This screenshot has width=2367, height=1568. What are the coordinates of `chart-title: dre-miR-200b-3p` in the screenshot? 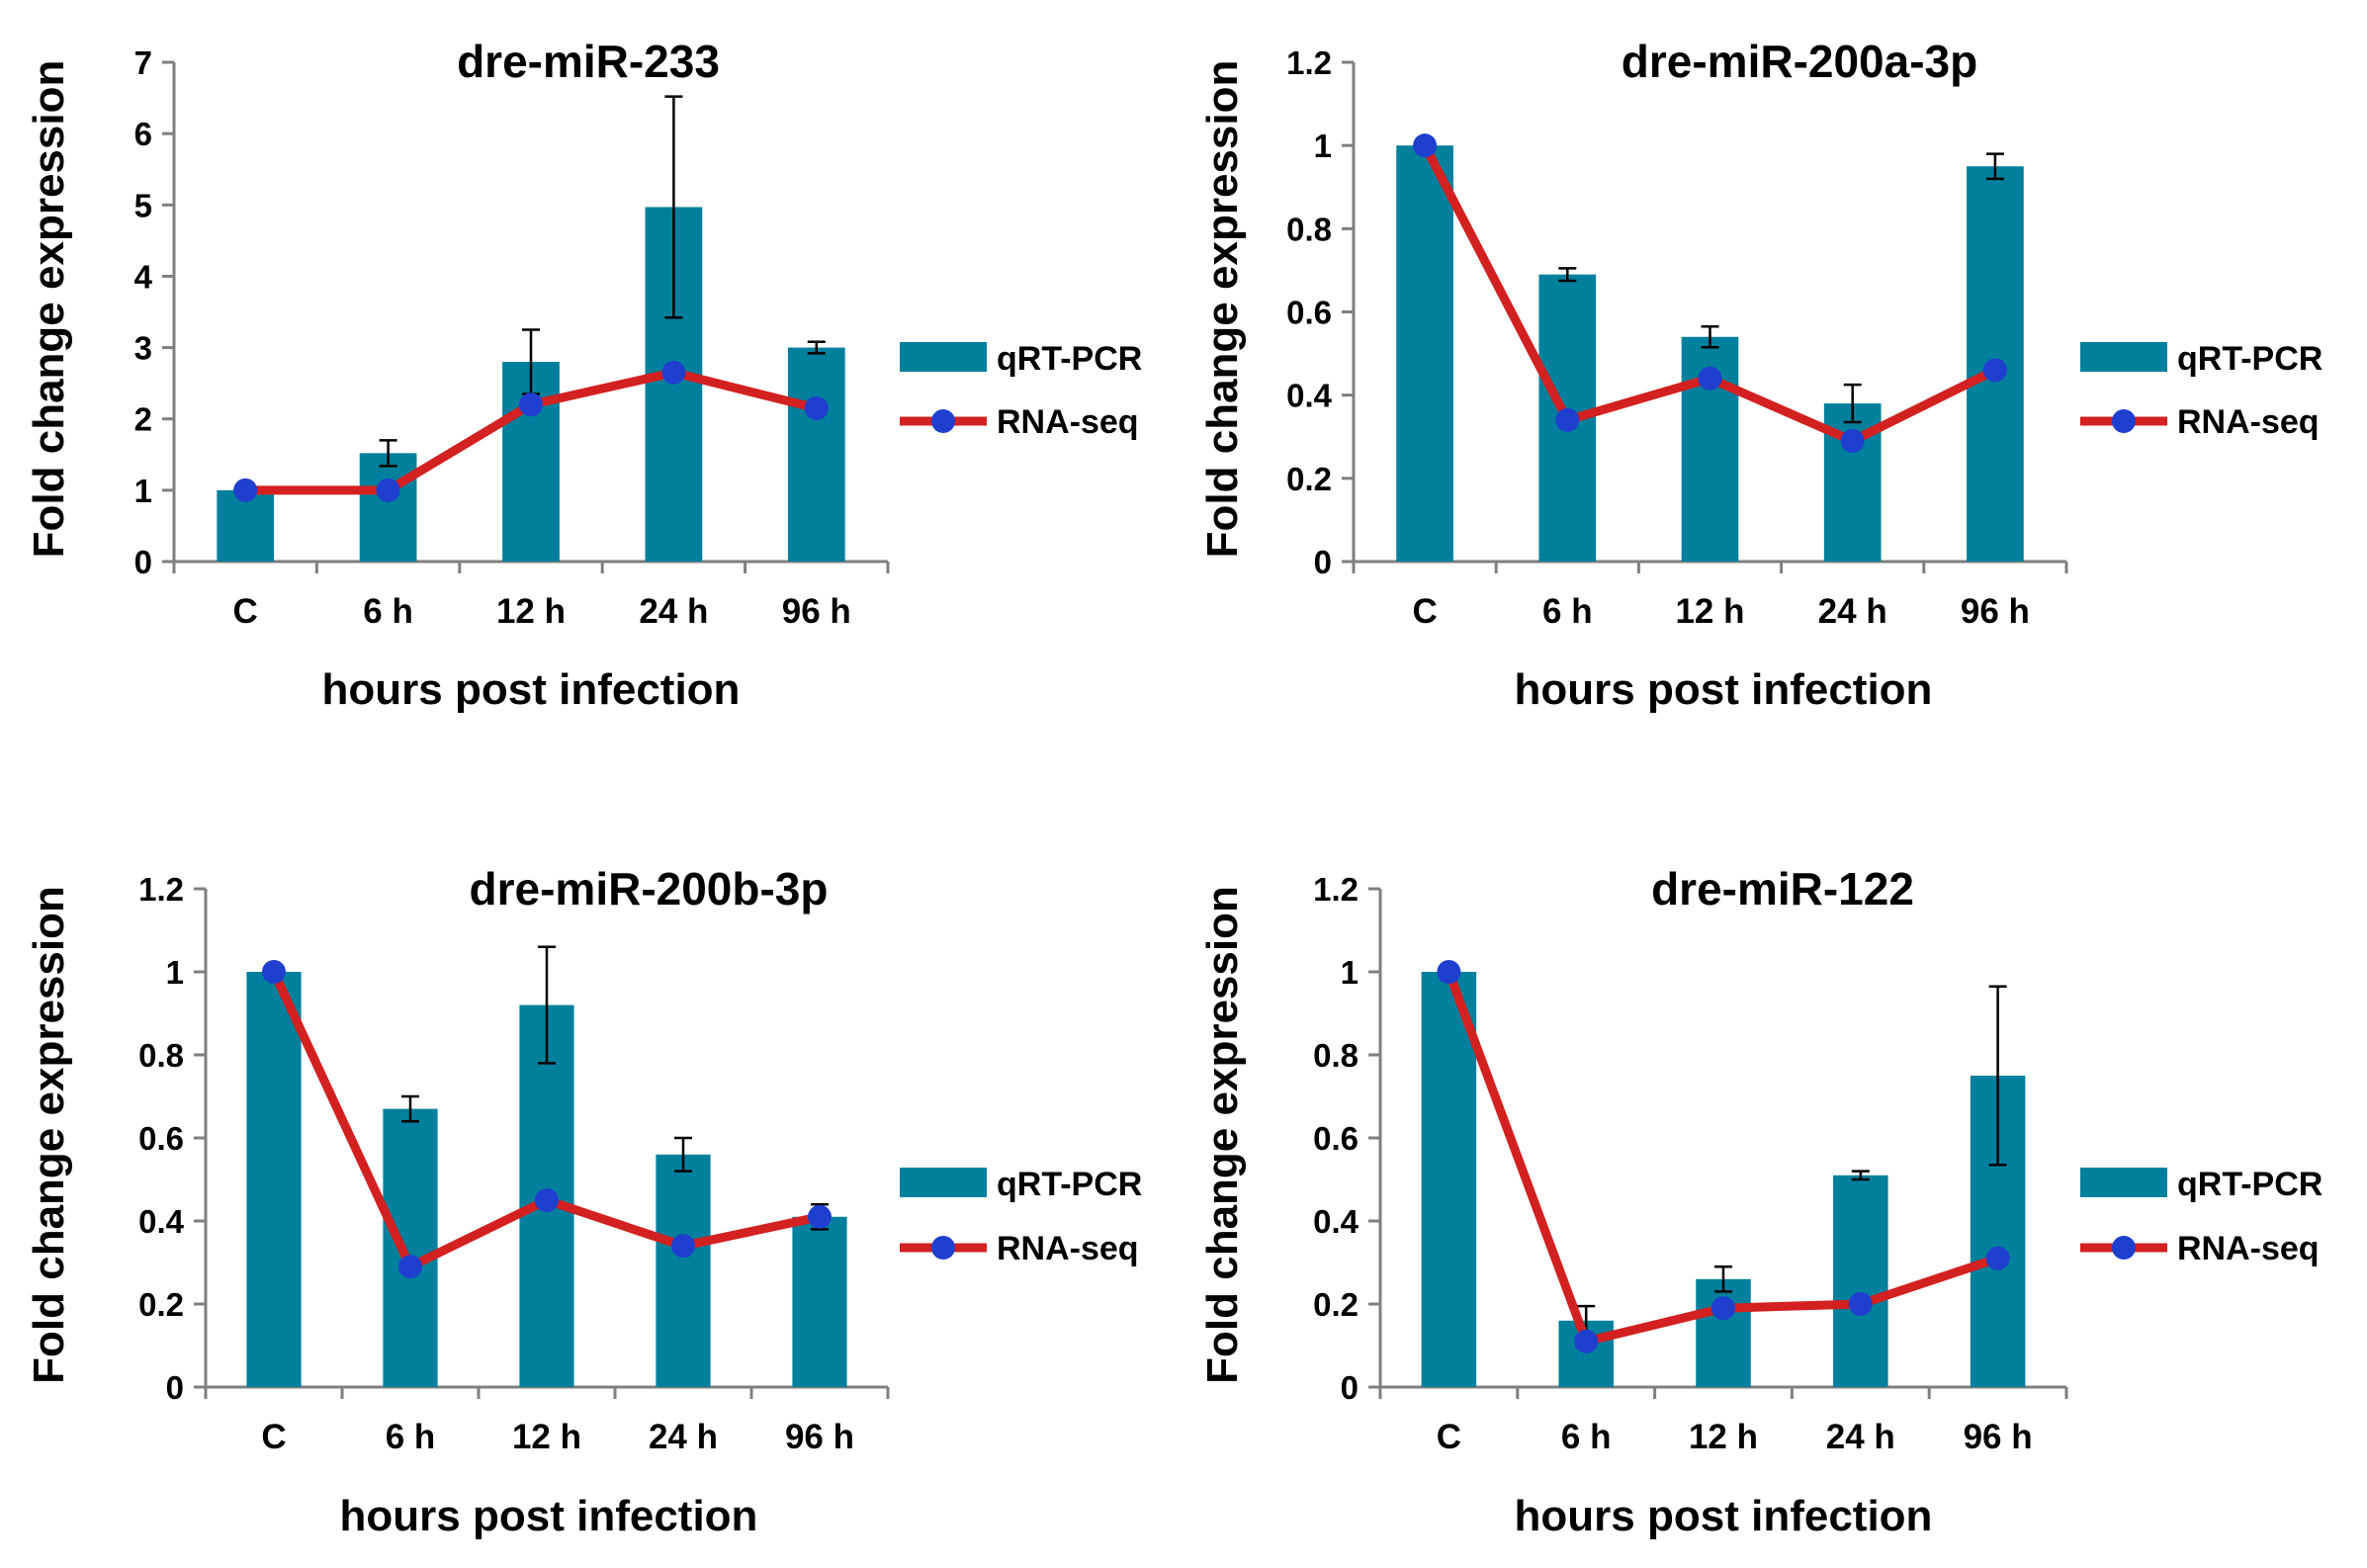 It's located at (649, 889).